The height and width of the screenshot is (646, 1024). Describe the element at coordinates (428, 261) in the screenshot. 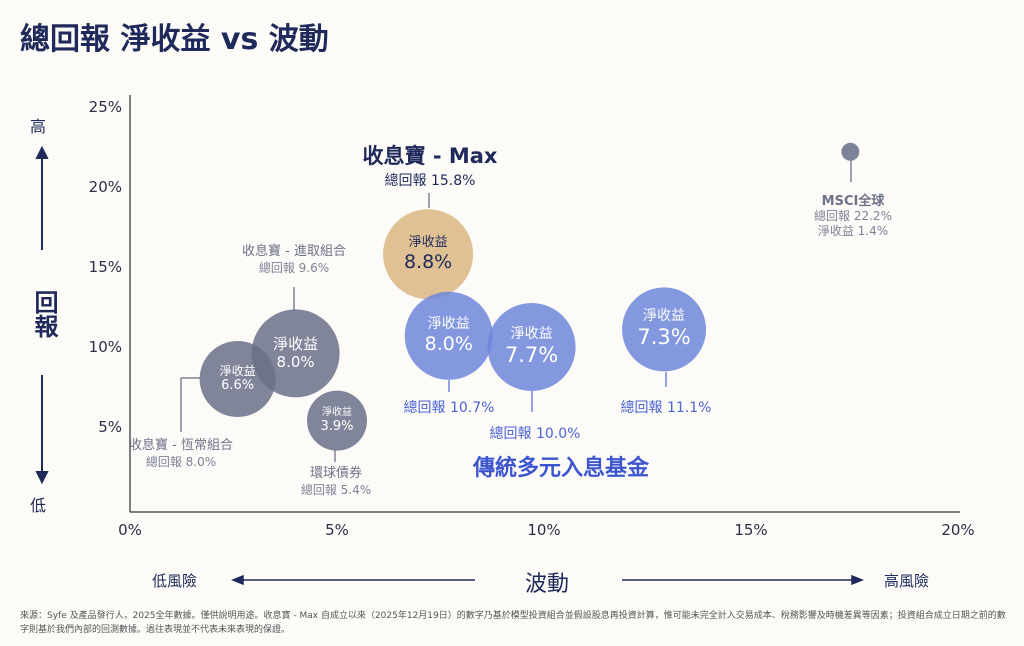

I see `net-yield-value: 8.8%` at that location.